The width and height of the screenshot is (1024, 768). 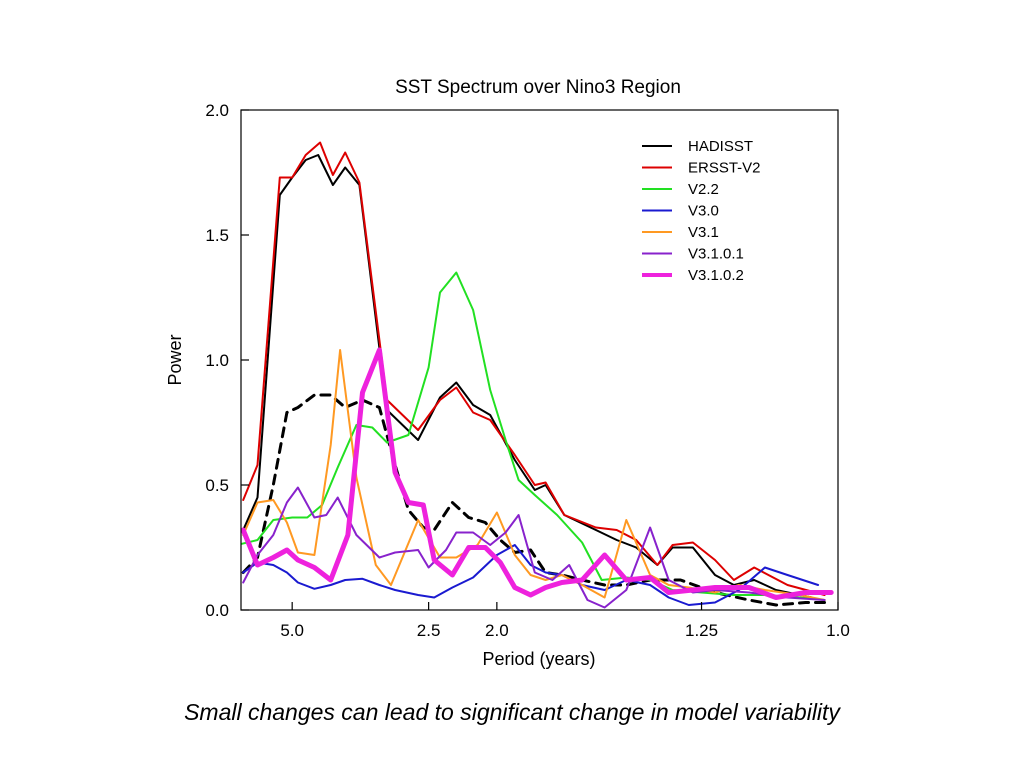 What do you see at coordinates (703, 189) in the screenshot?
I see `legend-label: V2.2` at bounding box center [703, 189].